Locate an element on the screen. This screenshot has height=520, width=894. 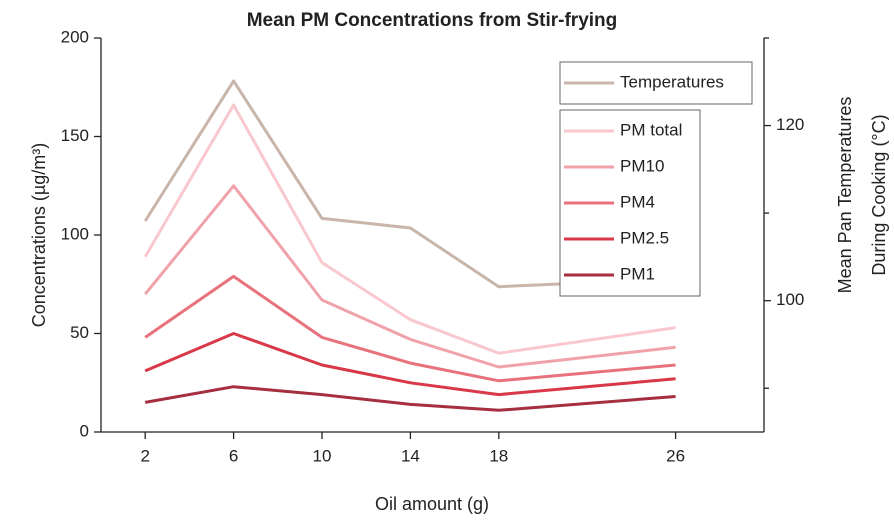
x-tick-label: 26 is located at coordinates (675, 455).